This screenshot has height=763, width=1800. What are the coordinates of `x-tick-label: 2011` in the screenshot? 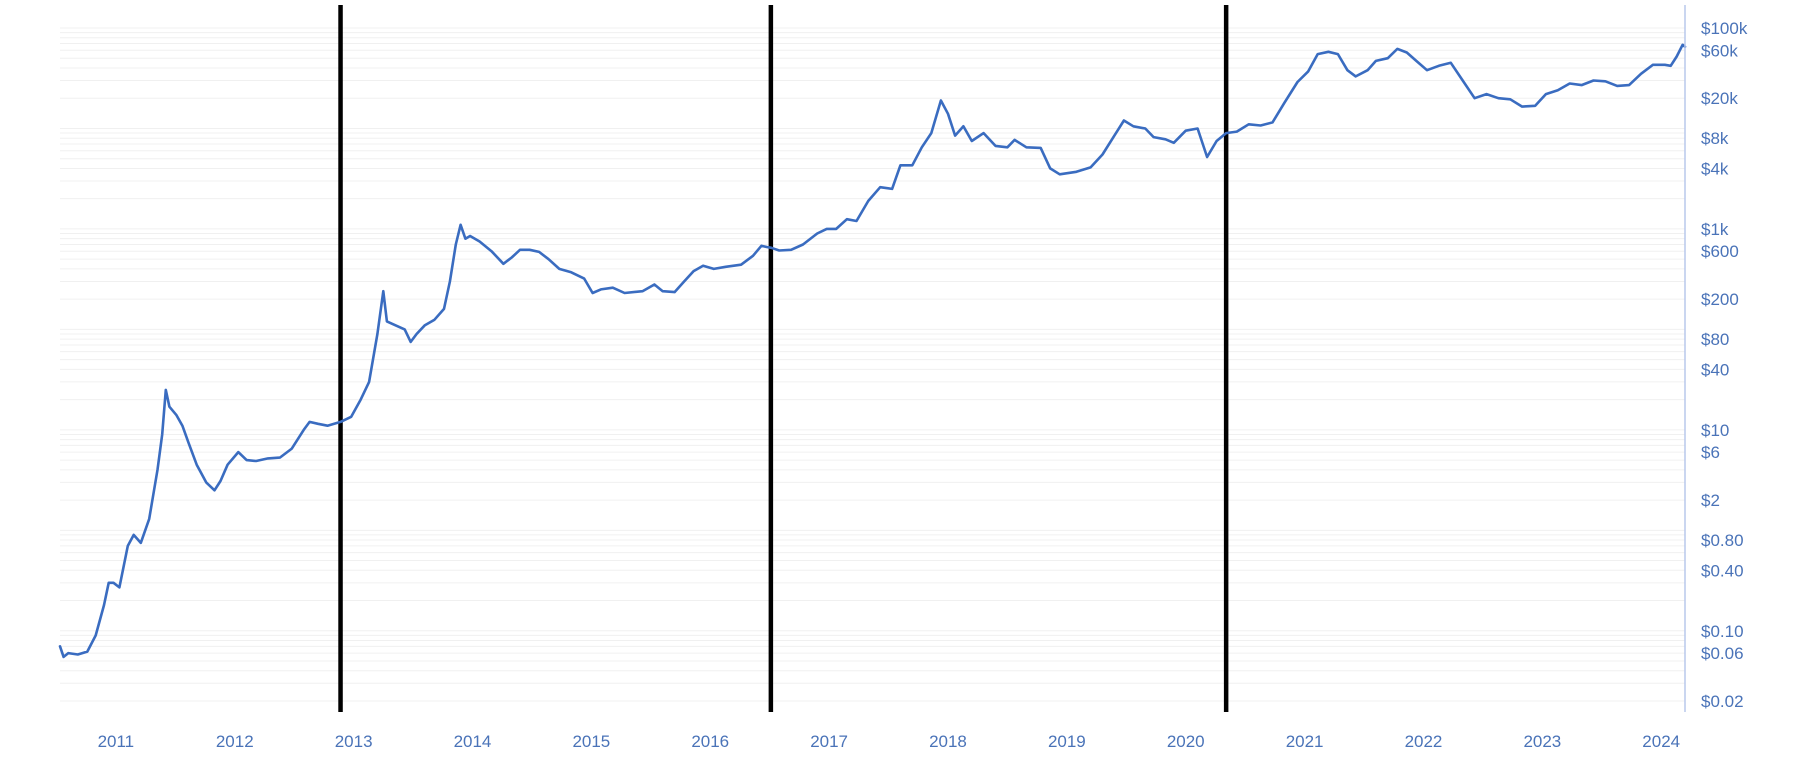 It's located at (116, 741).